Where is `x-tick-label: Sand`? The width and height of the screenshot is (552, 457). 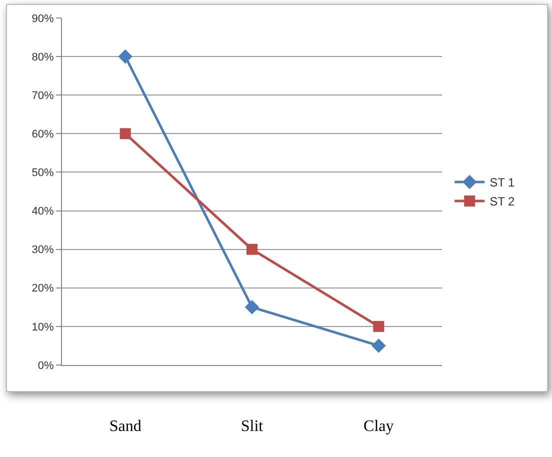 x-tick-label: Sand is located at coordinates (125, 427).